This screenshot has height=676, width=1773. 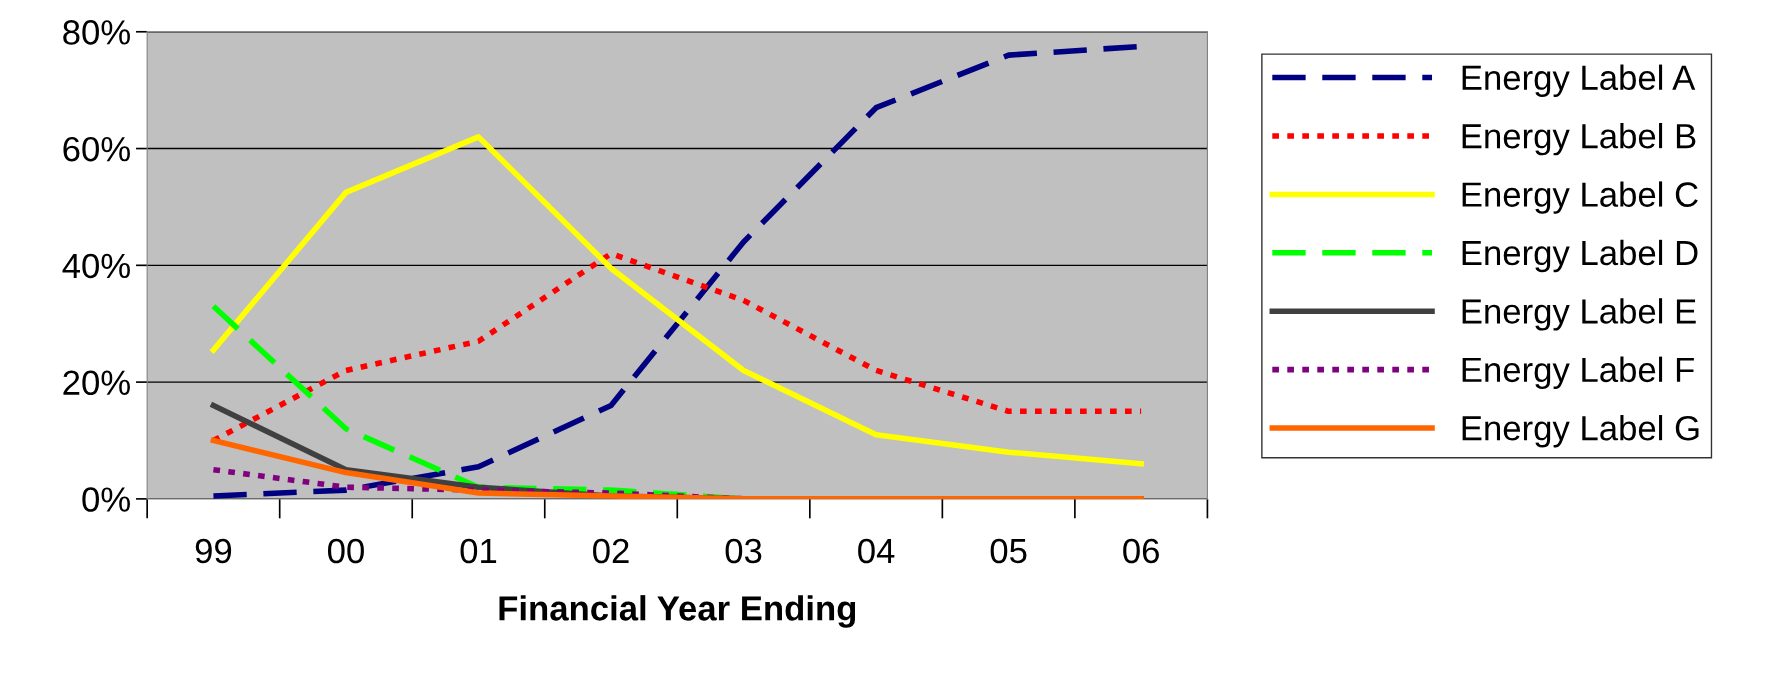 I want to click on legend-label: Energy Label F, so click(x=1578, y=372).